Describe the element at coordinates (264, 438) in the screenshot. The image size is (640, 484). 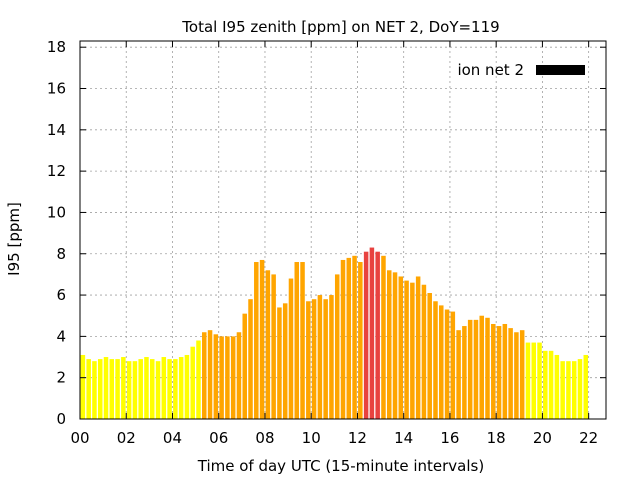
I see `x-tick-label: 08` at that location.